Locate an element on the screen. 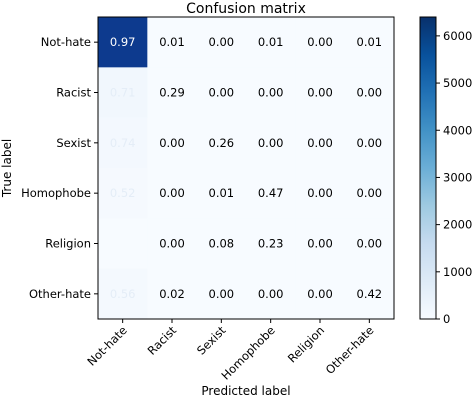  colorbar-tick-label: 6000 is located at coordinates (457, 36).